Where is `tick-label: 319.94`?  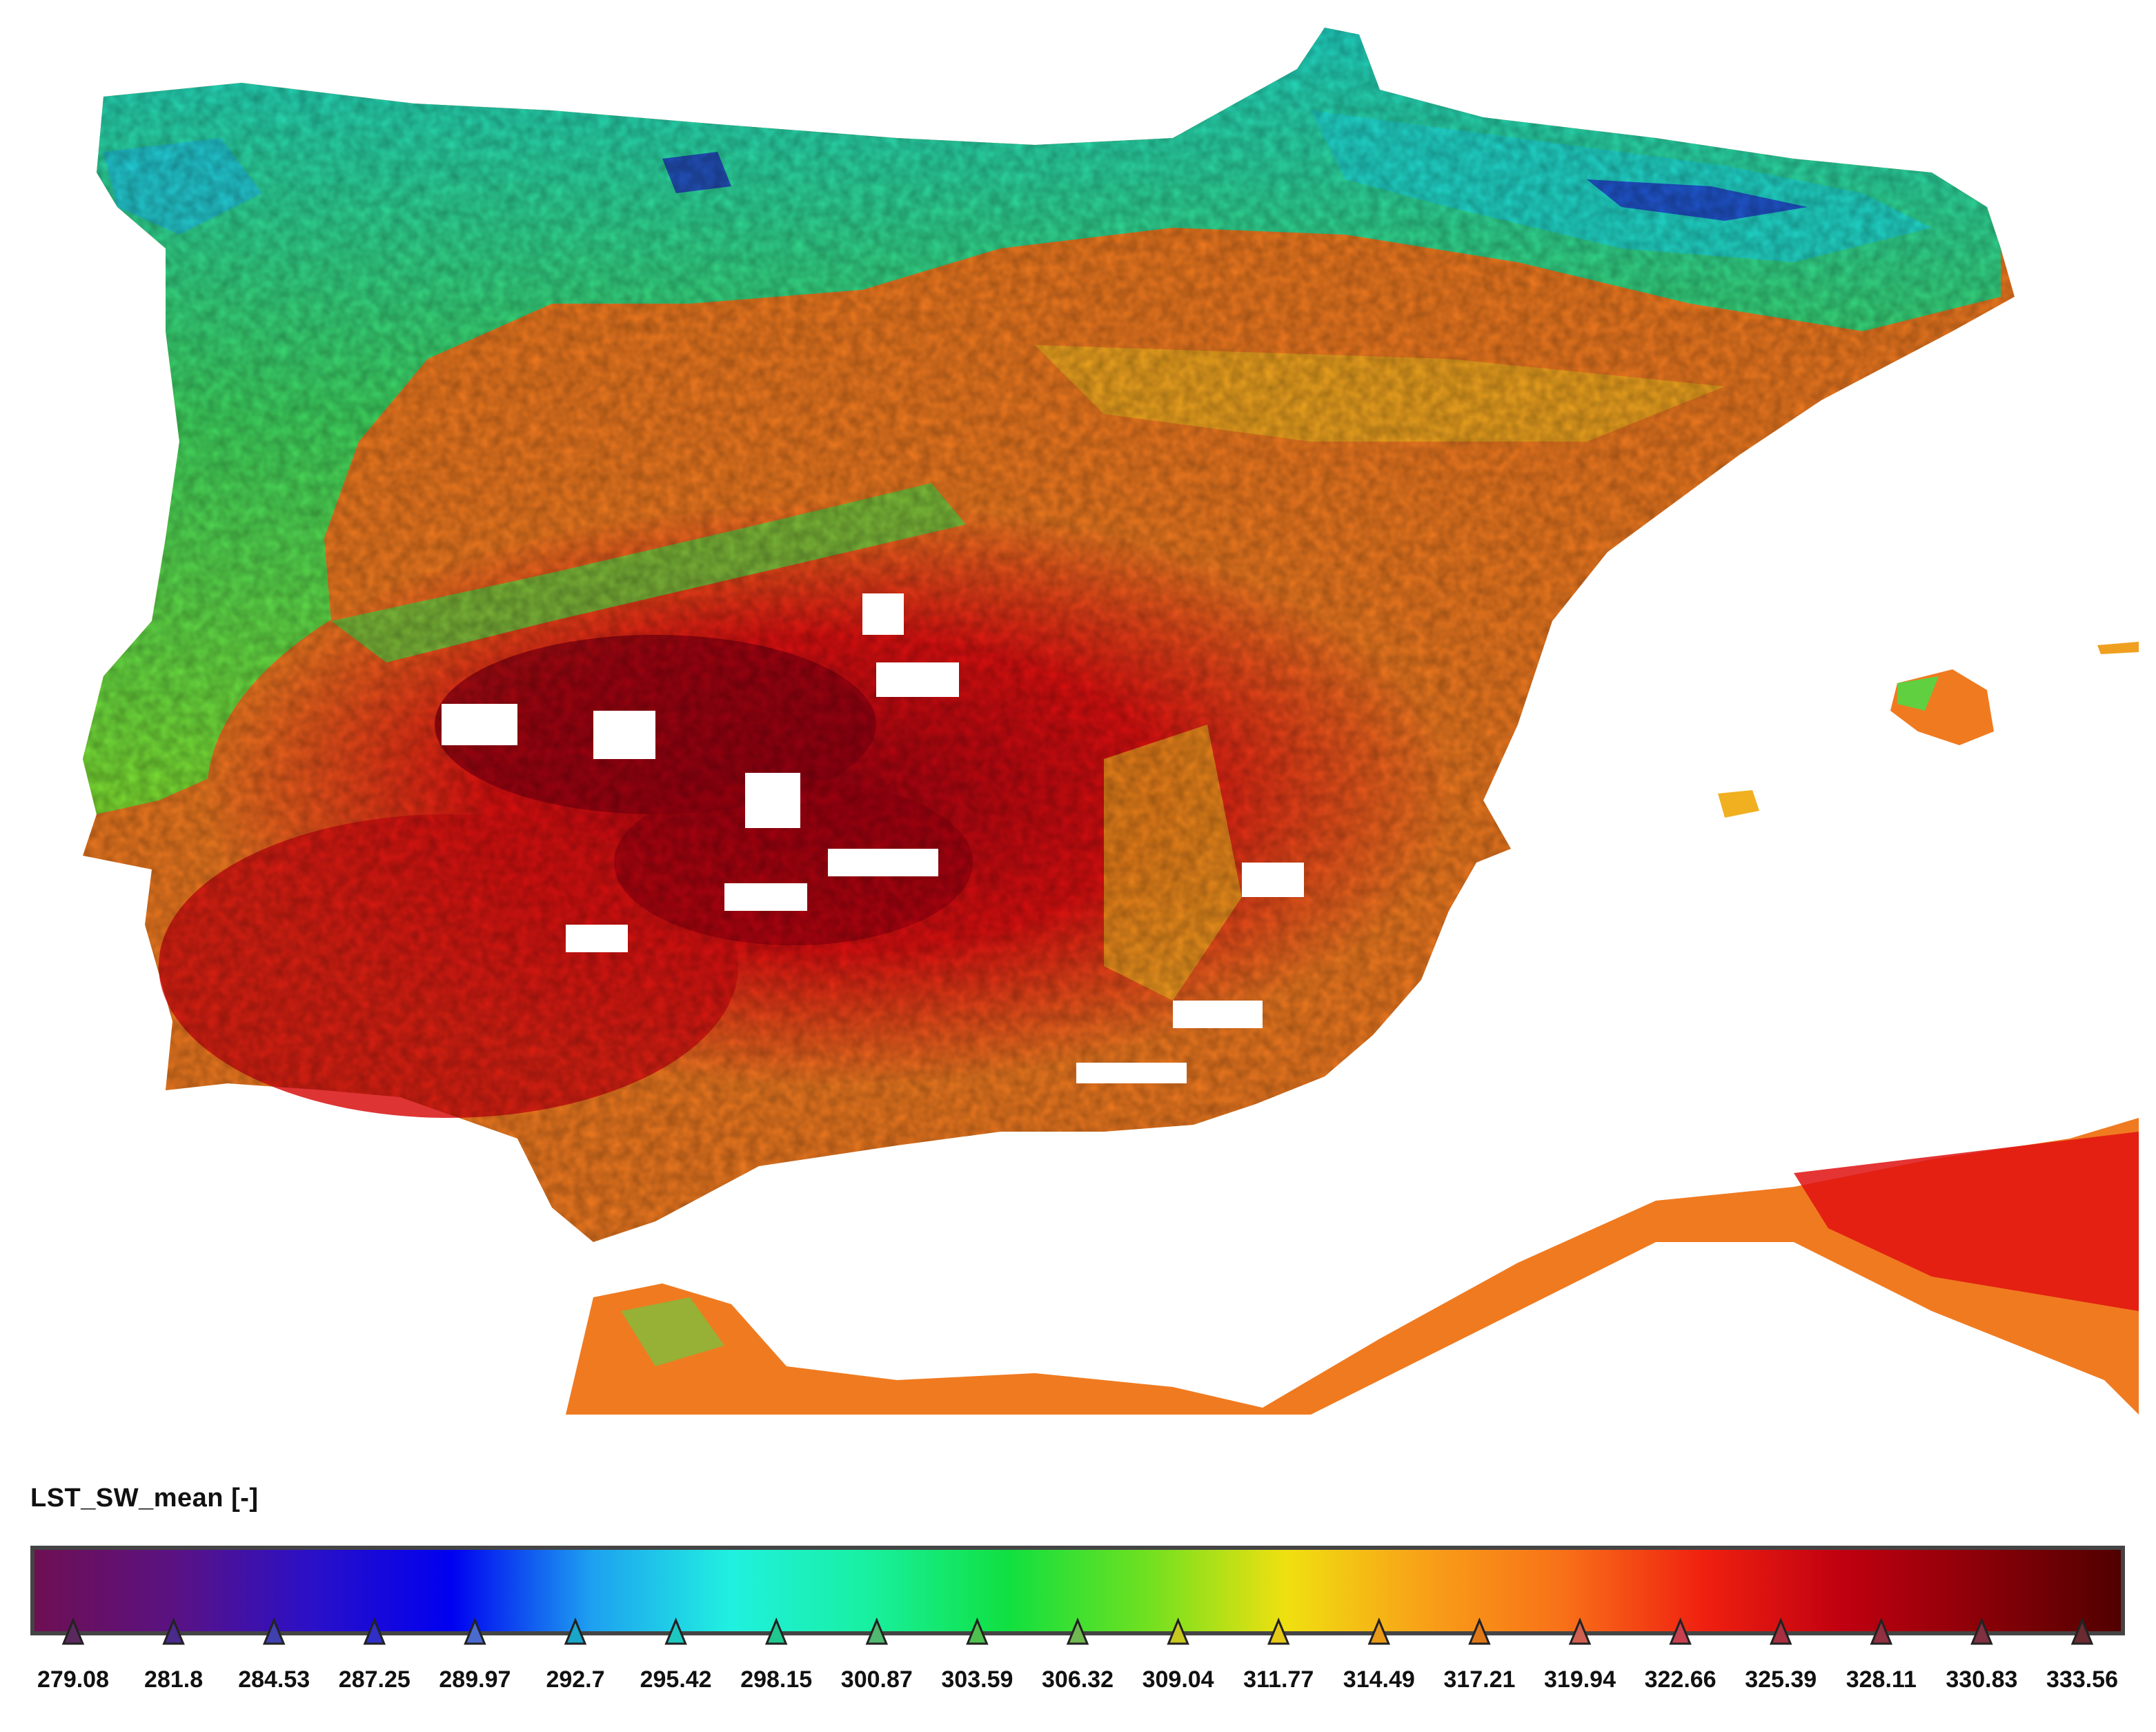 tick-label: 319.94 is located at coordinates (1580, 1679).